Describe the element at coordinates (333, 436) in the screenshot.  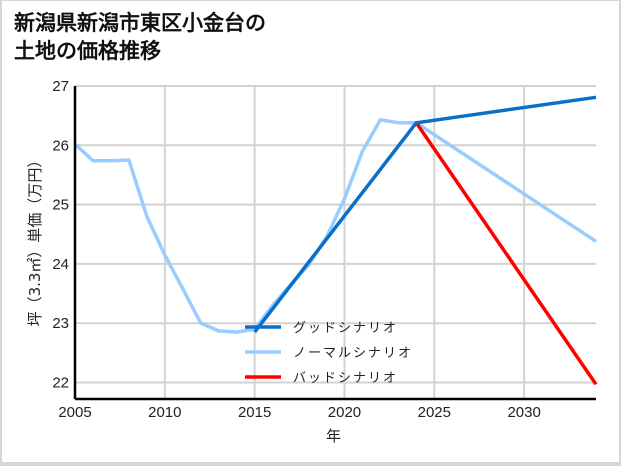
I see `x-axis-label: 年` at that location.